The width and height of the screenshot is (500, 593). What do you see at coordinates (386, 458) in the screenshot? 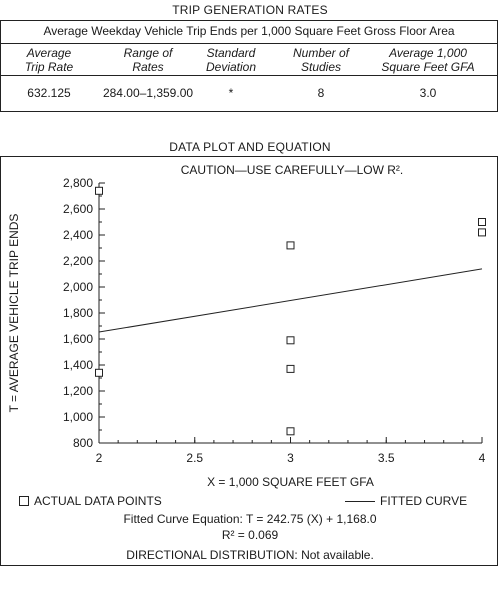
I see `x-tick-label: 3.5` at bounding box center [386, 458].